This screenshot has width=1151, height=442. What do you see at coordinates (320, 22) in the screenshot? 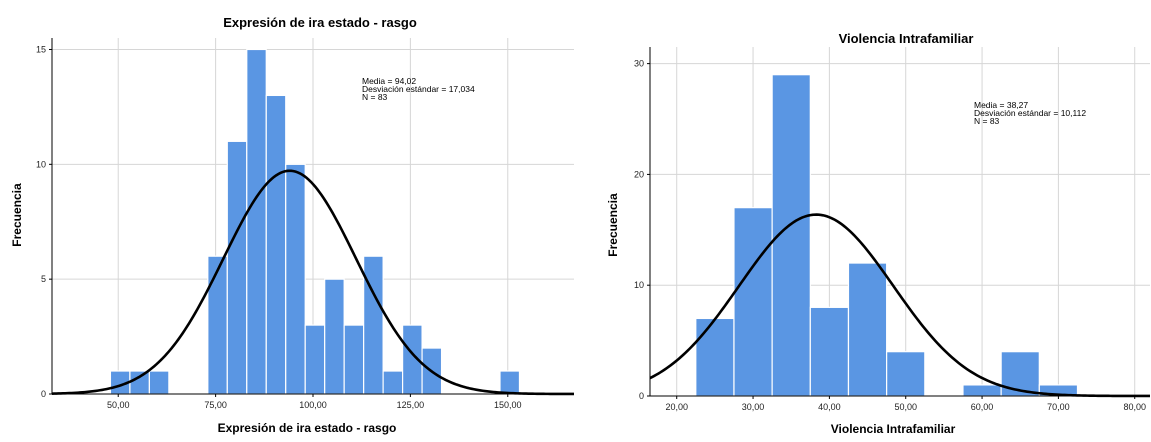
I see `chart-title: Expresión de ira estado - rasgo` at bounding box center [320, 22].